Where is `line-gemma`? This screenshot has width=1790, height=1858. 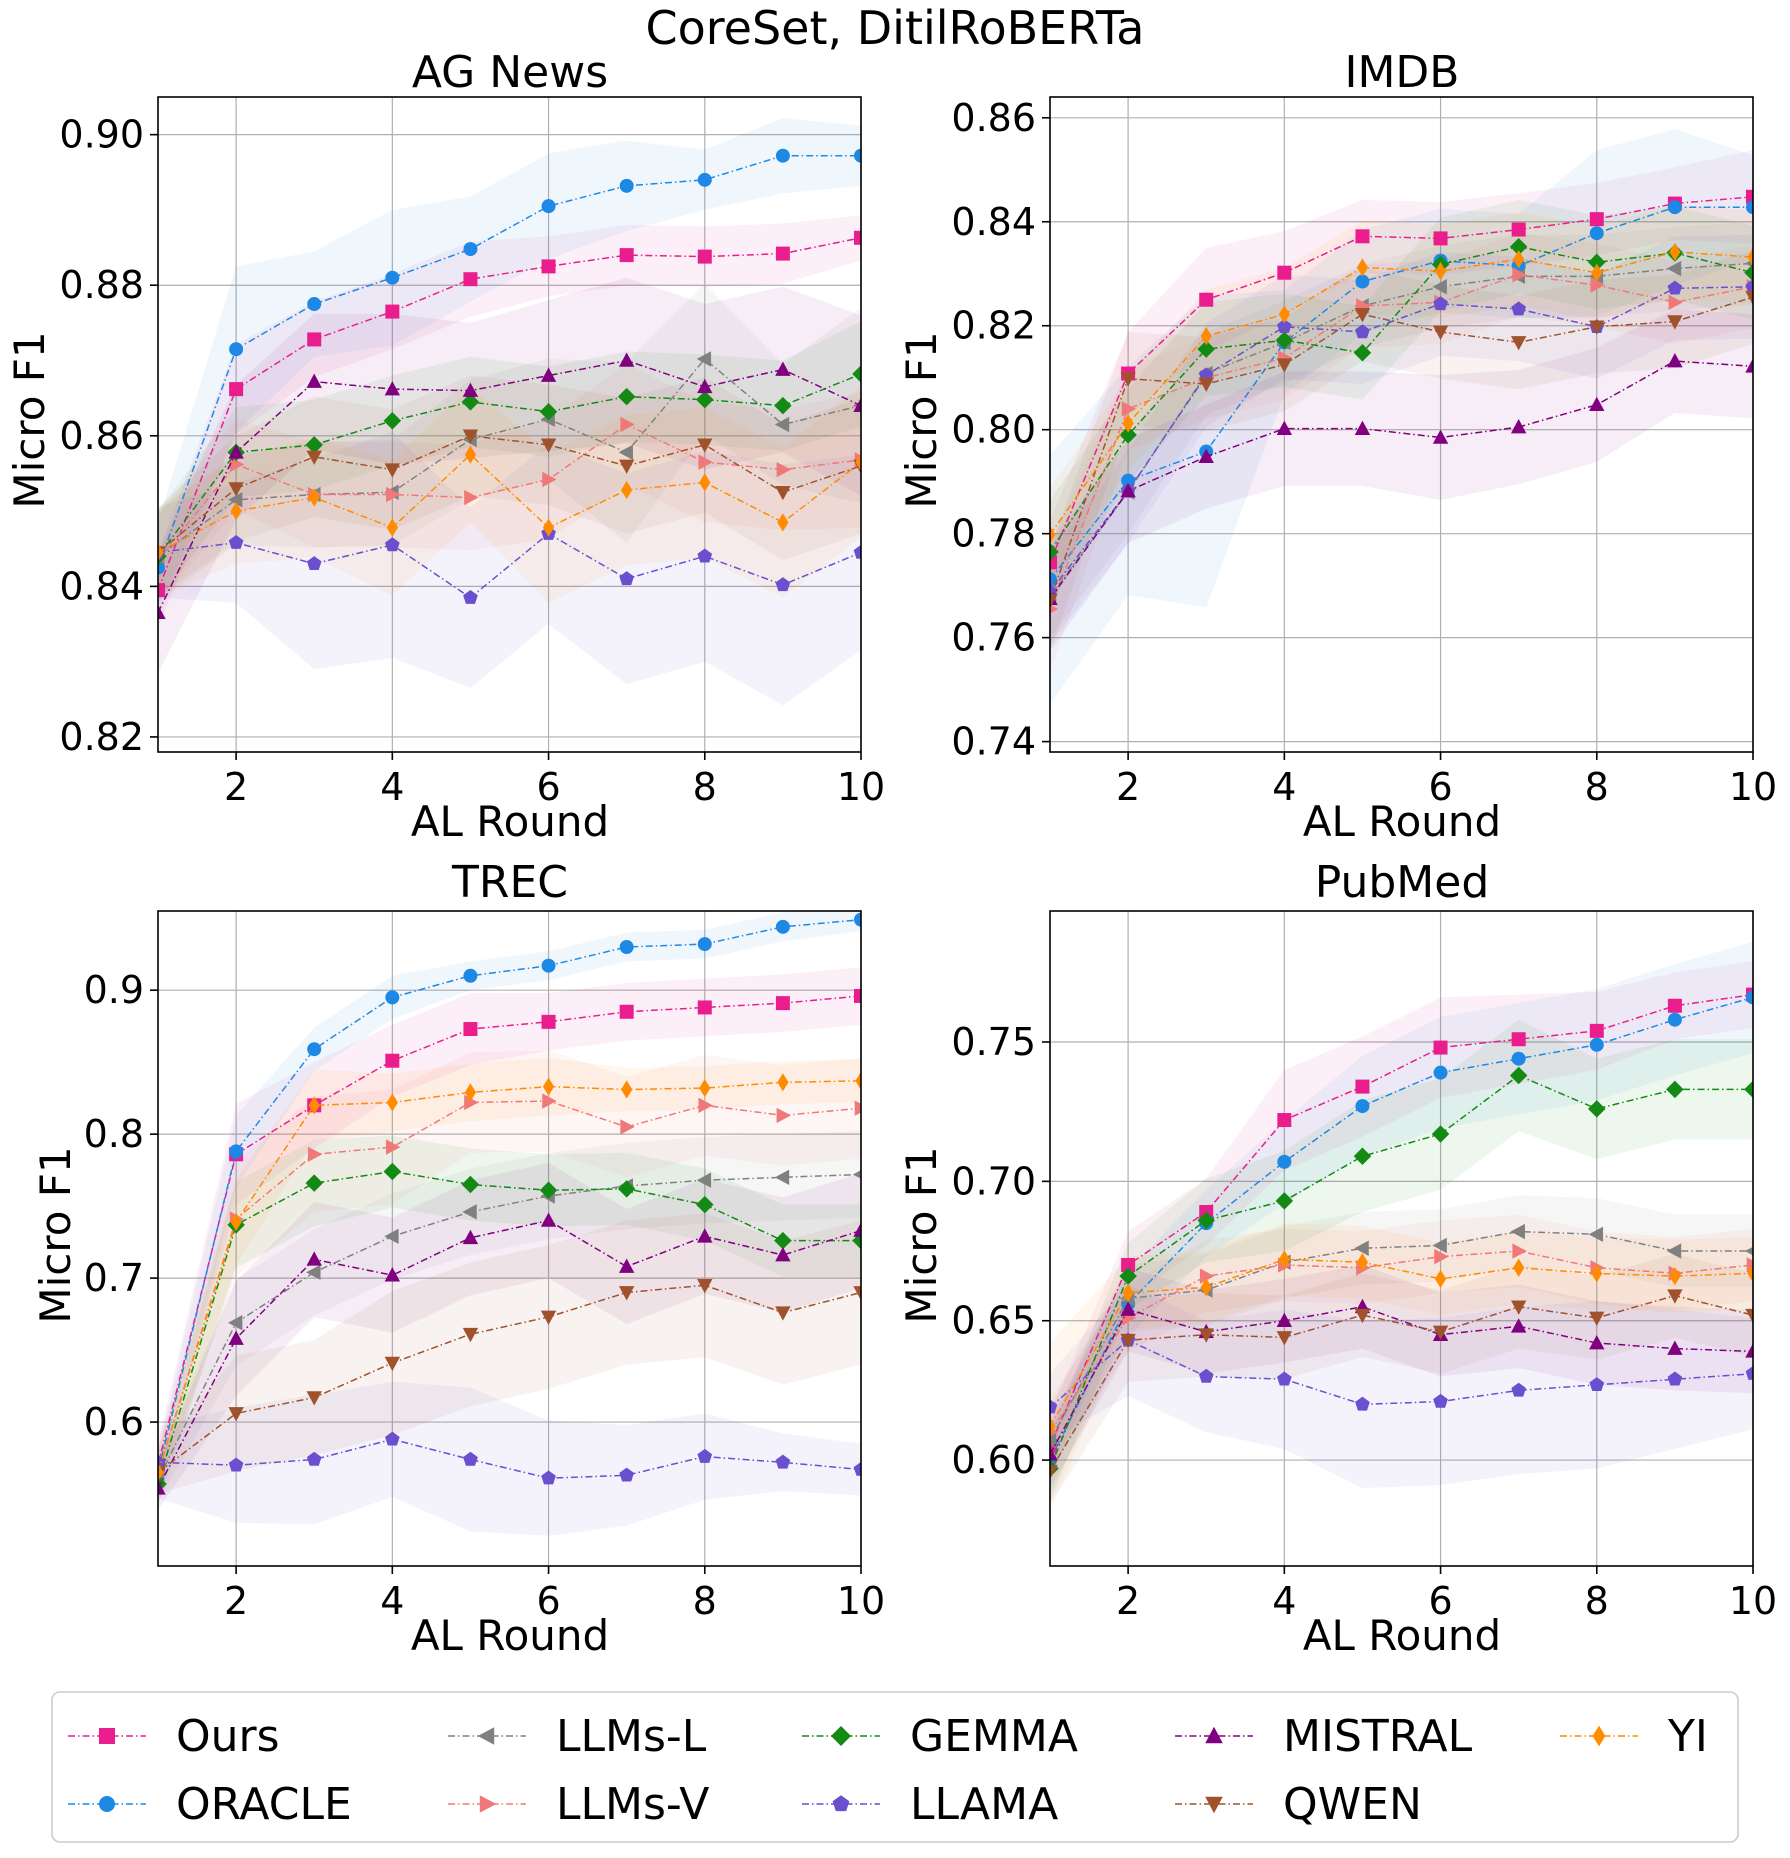 line-gemma is located at coordinates (509, 1327).